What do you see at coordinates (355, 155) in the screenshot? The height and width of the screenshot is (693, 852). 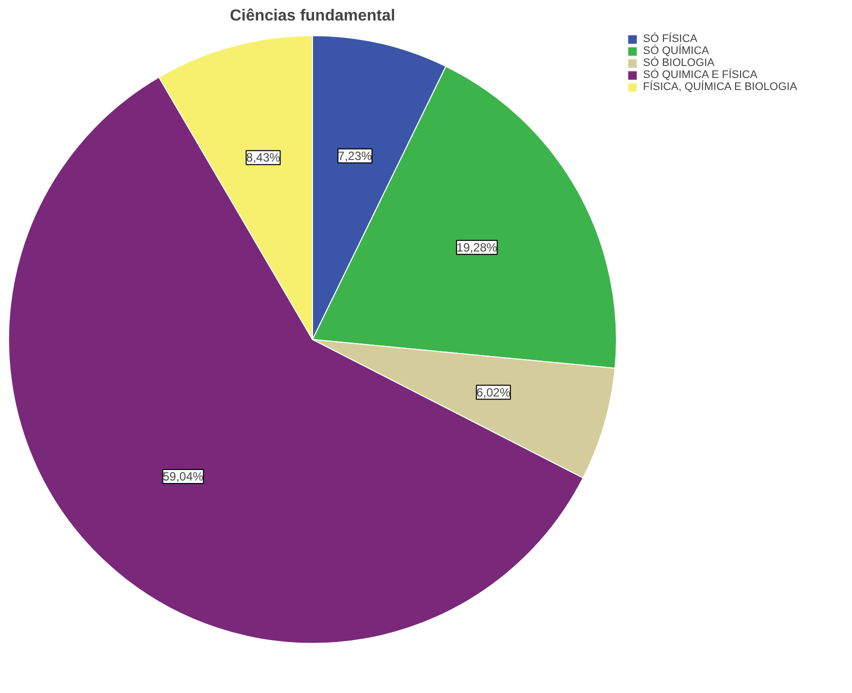 I see `data-label: 7,23%` at bounding box center [355, 155].